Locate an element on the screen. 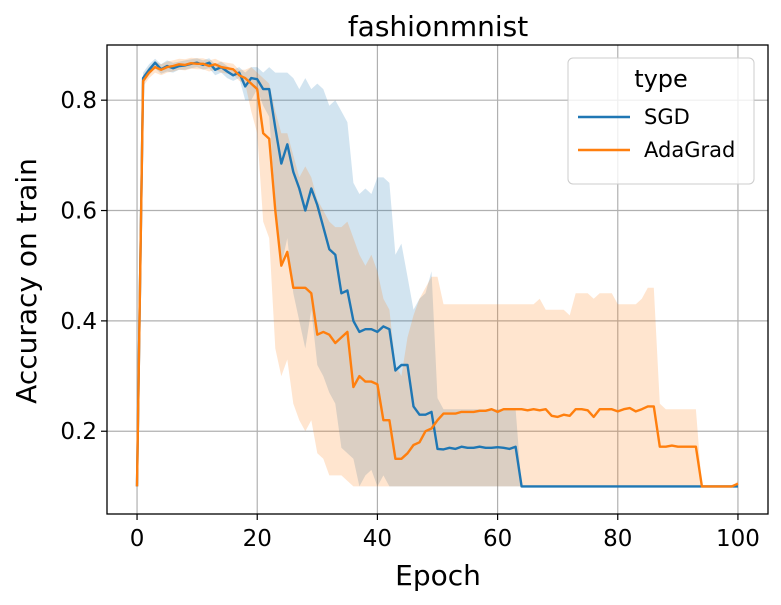 The height and width of the screenshot is (605, 781). legend-label-adagrad: AdaGrad is located at coordinates (689, 150).